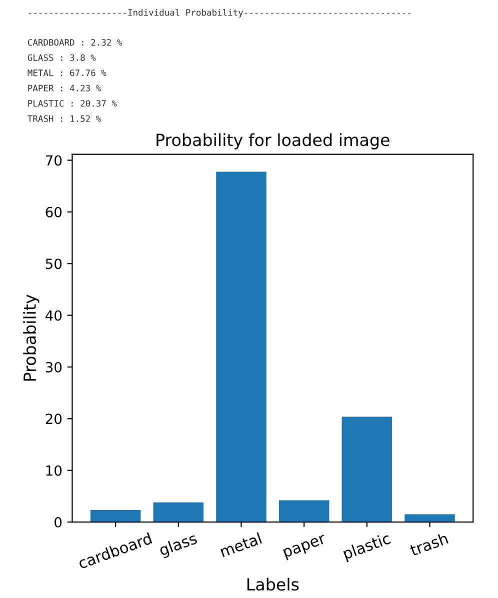 Image resolution: width=498 pixels, height=598 pixels. What do you see at coordinates (54, 367) in the screenshot?
I see `y-tick-label: 30` at bounding box center [54, 367].